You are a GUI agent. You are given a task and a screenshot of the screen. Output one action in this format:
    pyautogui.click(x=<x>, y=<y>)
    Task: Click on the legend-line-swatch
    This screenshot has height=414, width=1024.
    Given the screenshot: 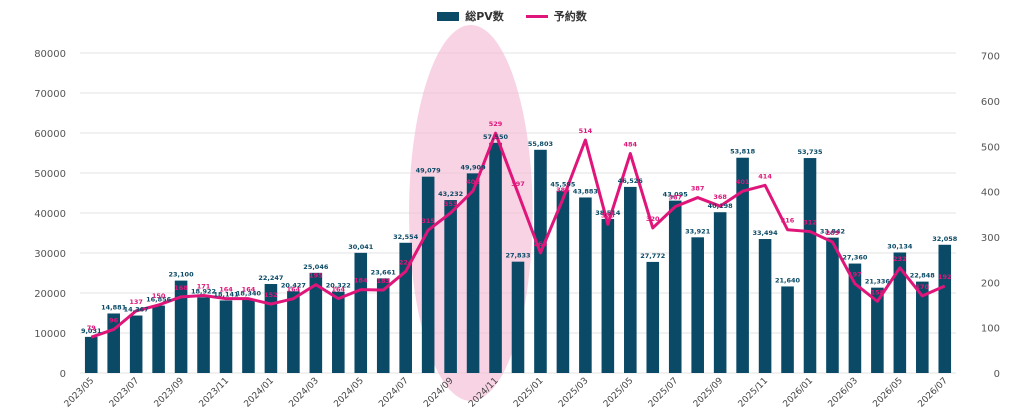 What is the action you would take?
    pyautogui.click(x=536, y=16)
    